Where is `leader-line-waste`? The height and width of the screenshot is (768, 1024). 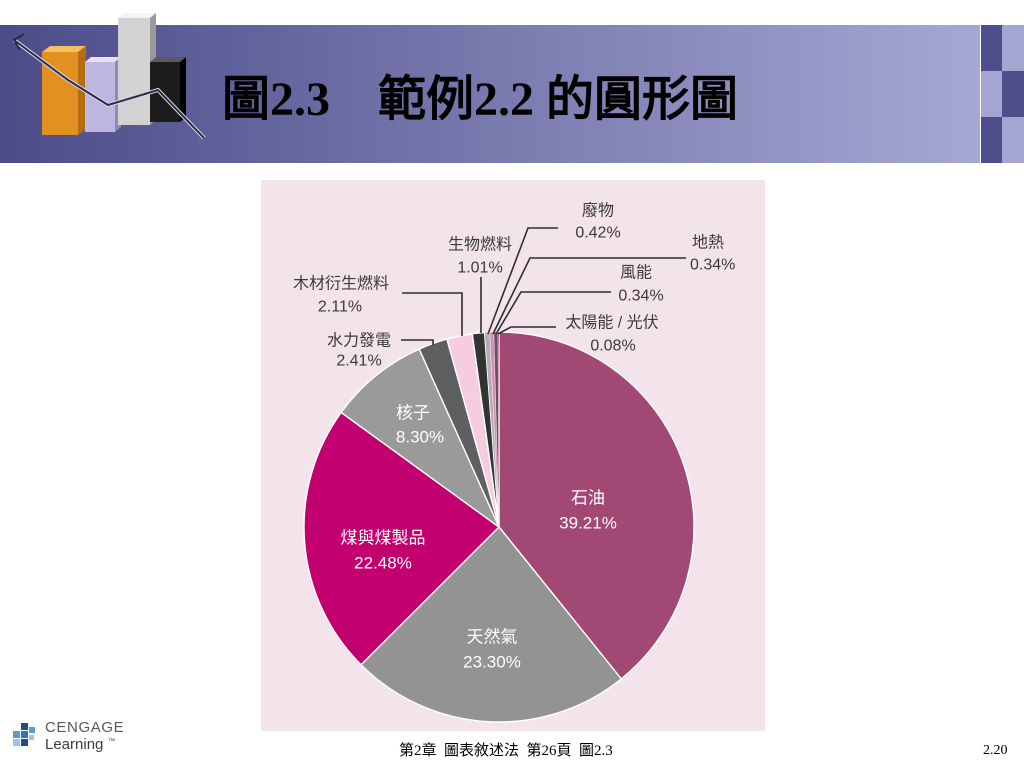
leader-line-waste is located at coordinates (522, 281).